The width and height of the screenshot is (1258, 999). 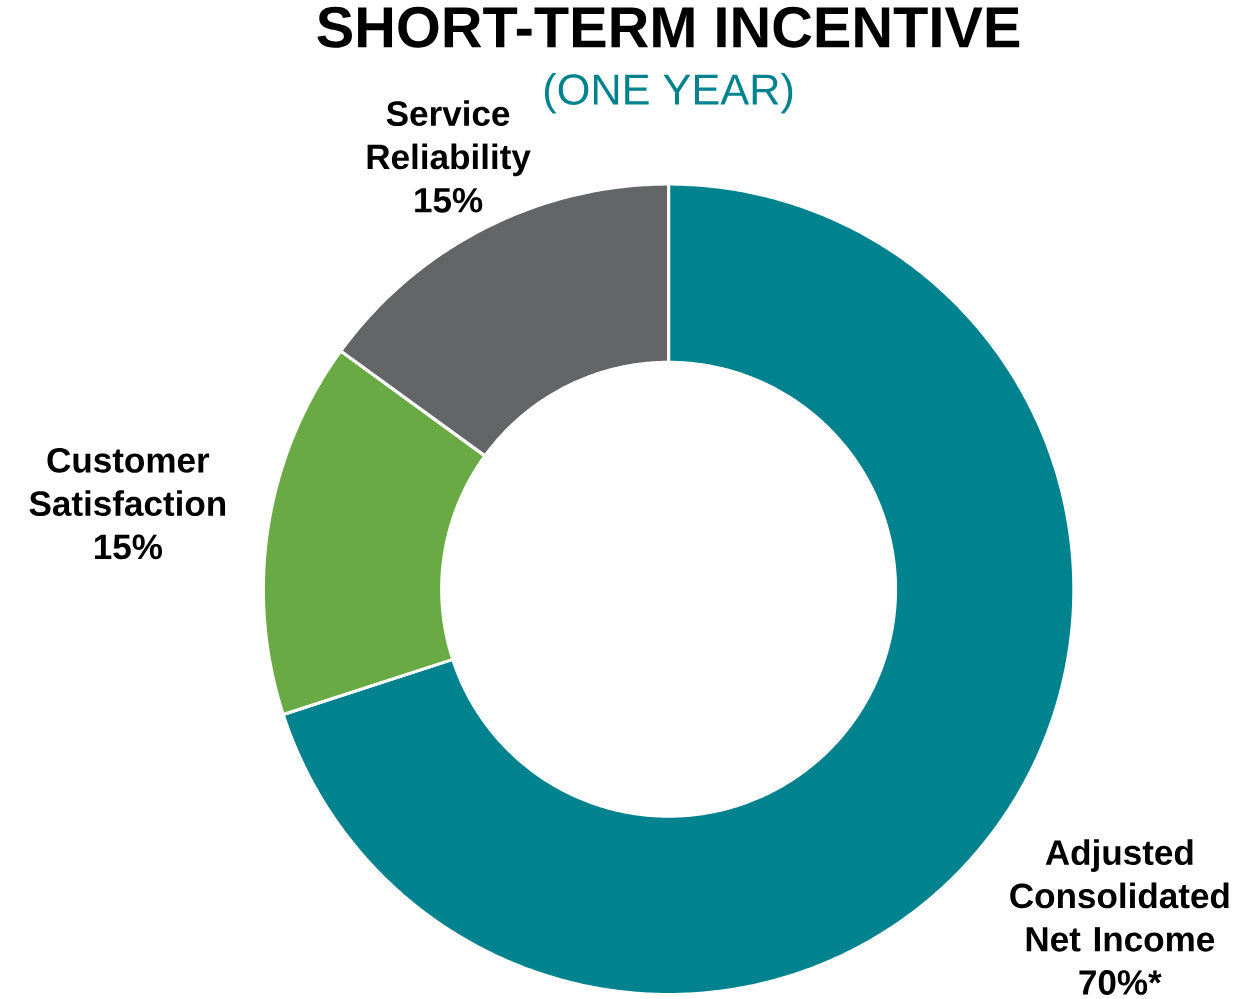 What do you see at coordinates (1119, 895) in the screenshot?
I see `slice-label: Adjusted Consolidated Net Income` at bounding box center [1119, 895].